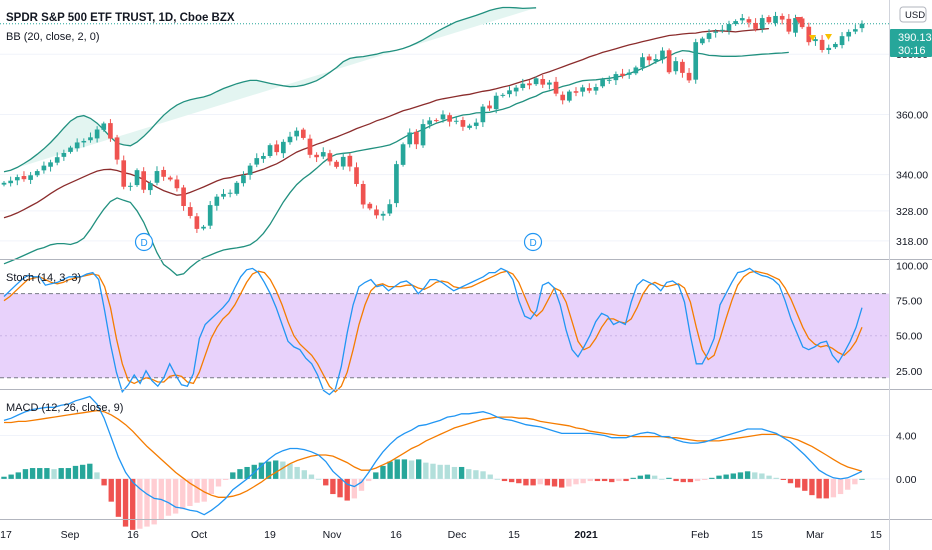 The height and width of the screenshot is (550, 932). I want to click on currency-button: USD, so click(913, 14).